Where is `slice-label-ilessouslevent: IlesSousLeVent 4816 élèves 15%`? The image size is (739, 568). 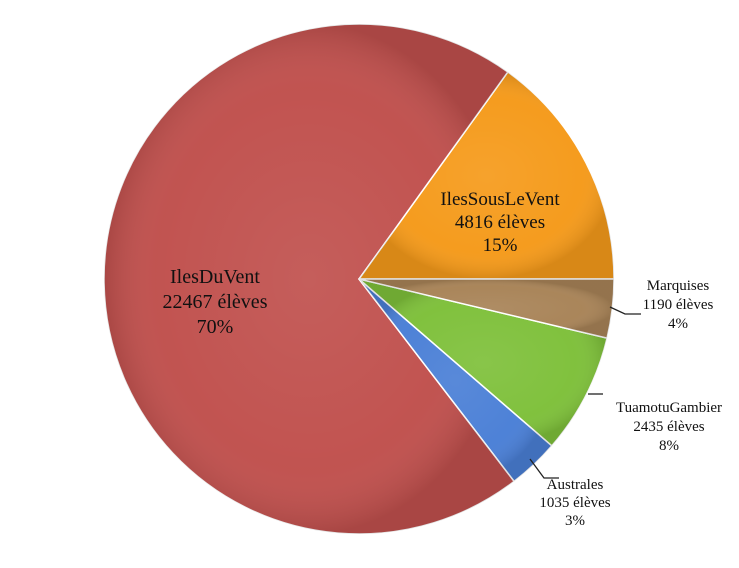 slice-label-ilessouslevent: IlesSousLeVent 4816 élèves 15% is located at coordinates (500, 222).